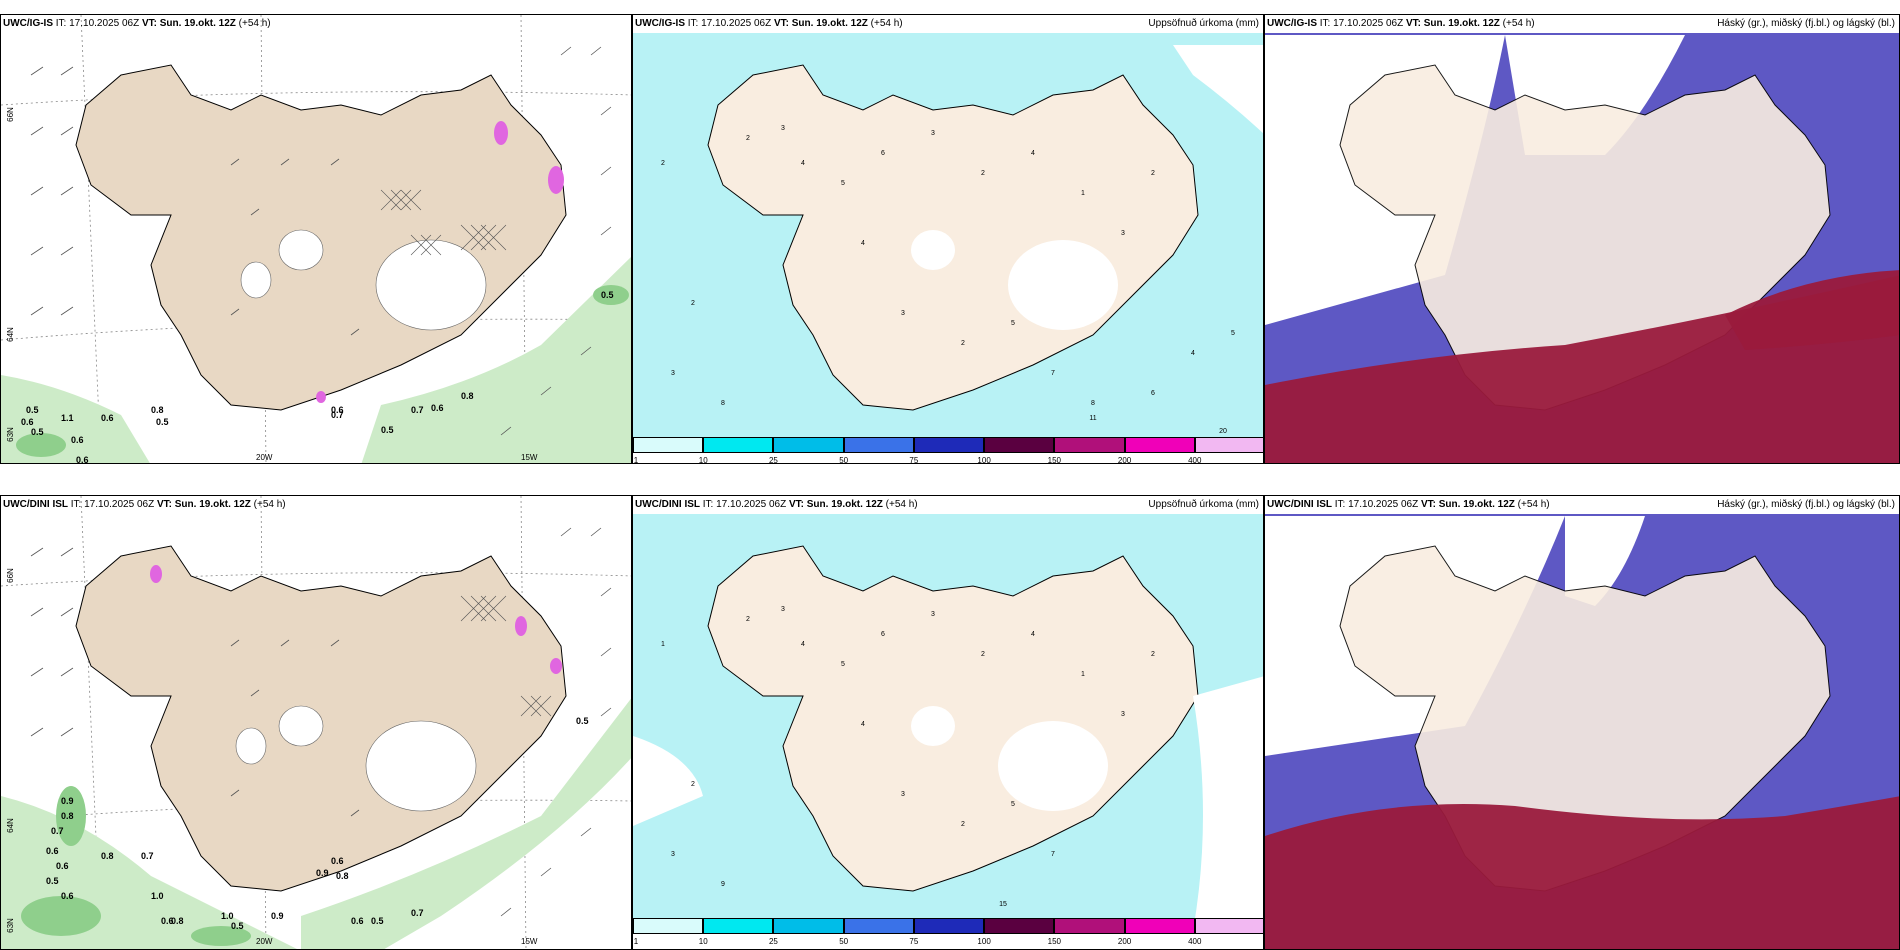 This screenshot has height=950, width=1900. What do you see at coordinates (1582, 872) in the screenshot?
I see `low-cloud-red` at bounding box center [1582, 872].